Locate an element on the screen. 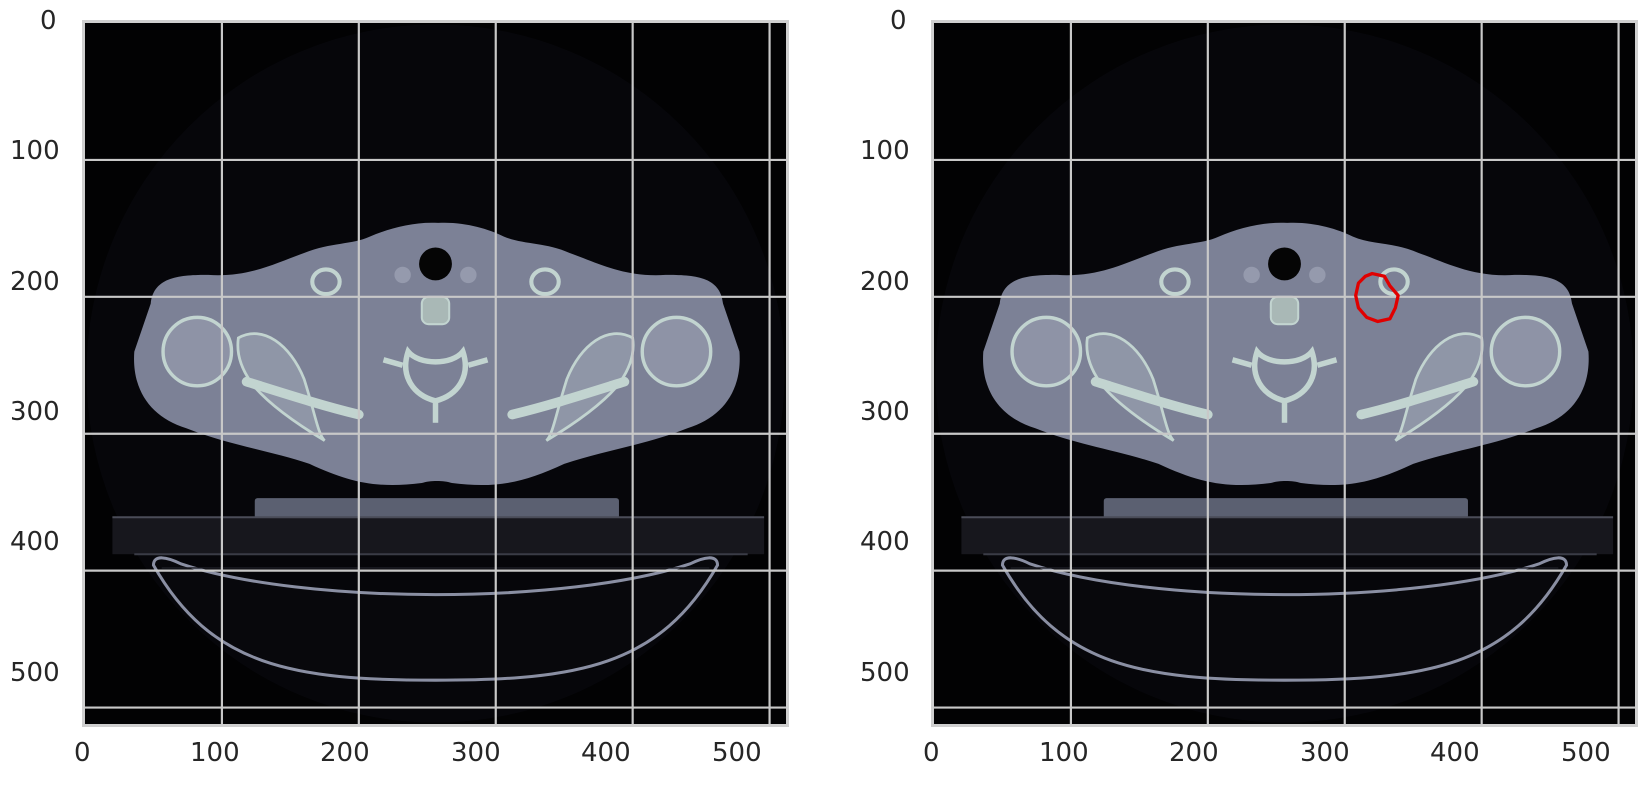 This screenshot has height=785, width=1652. segmentation-contour is located at coordinates (1377, 297).